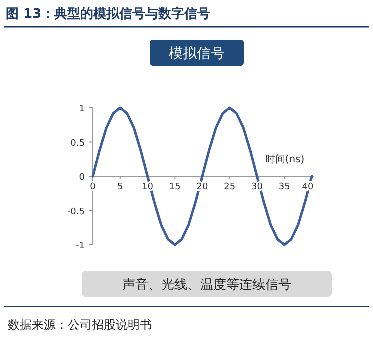 The image size is (373, 341). I want to click on y-tick-label: 1, so click(82, 109).